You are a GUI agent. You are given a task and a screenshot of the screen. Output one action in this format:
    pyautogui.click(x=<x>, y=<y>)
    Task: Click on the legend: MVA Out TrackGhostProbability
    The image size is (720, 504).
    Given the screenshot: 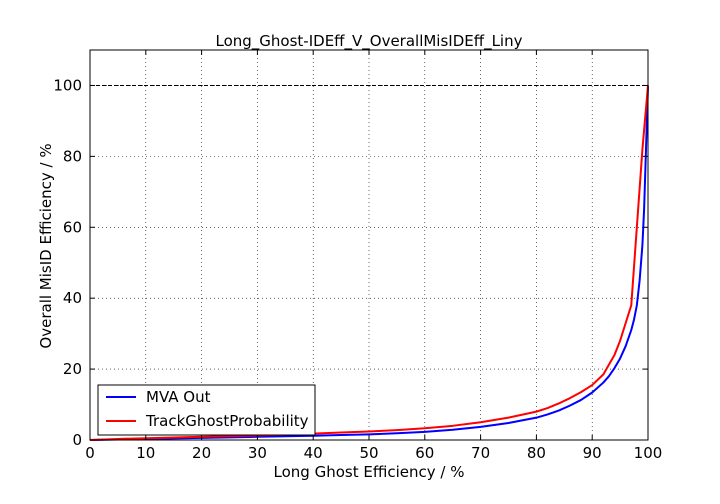 What is the action you would take?
    pyautogui.click(x=206, y=410)
    